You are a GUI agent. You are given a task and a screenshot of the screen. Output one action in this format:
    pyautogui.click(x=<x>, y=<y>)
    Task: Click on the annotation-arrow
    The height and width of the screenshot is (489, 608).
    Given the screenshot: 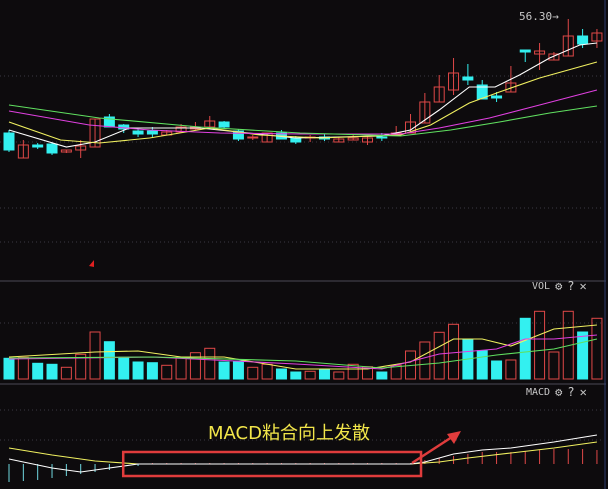 What is the action you would take?
    pyautogui.click(x=432, y=450)
    